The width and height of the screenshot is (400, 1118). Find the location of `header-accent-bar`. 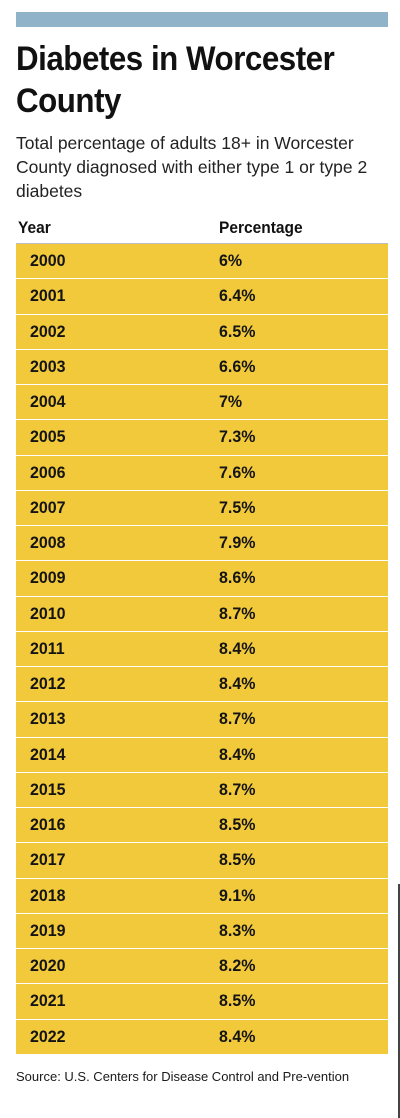

header-accent-bar is located at coordinates (202, 19).